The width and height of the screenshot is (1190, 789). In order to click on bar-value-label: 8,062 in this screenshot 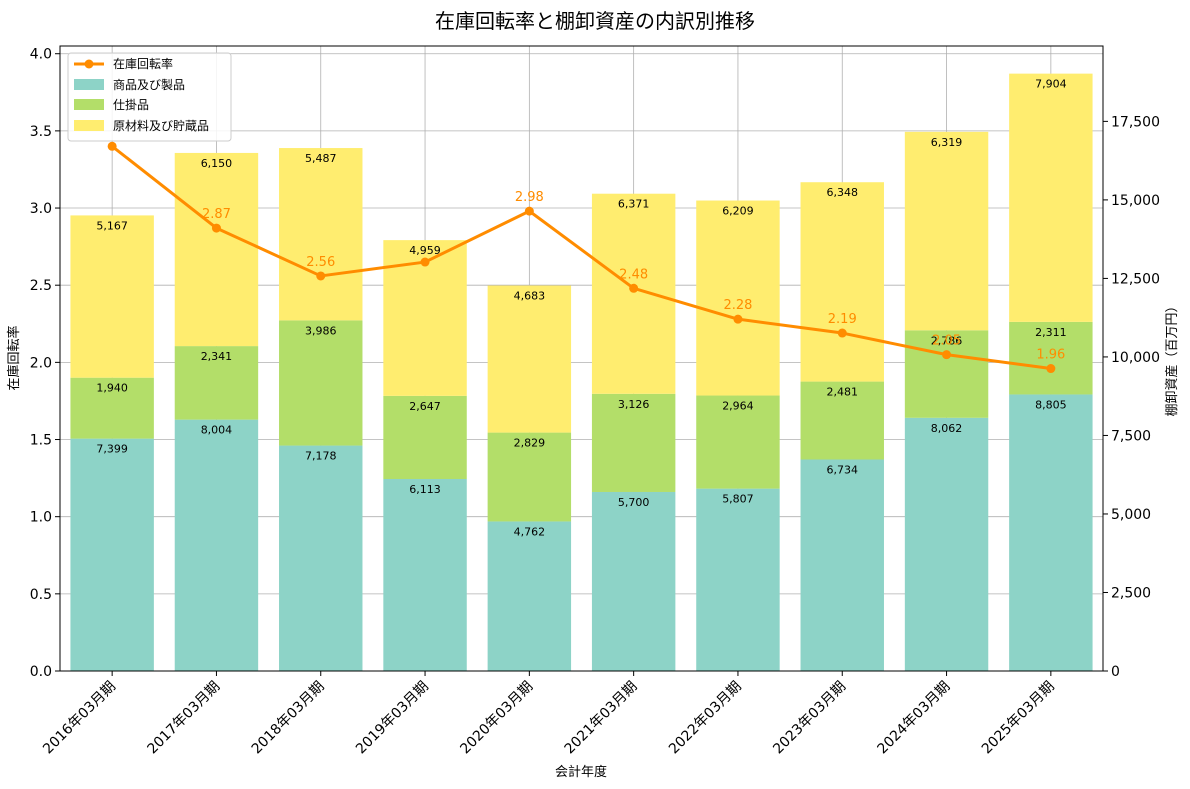, I will do `click(947, 428)`.